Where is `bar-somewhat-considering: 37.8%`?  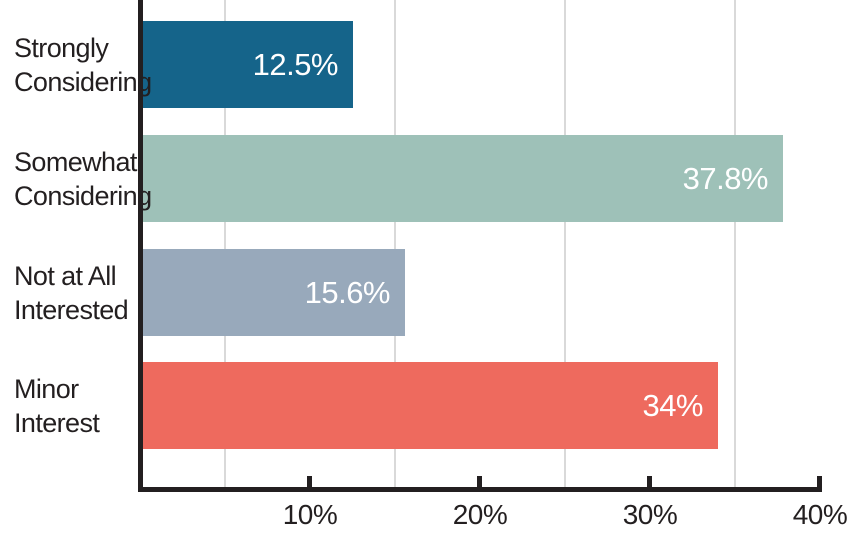
bar-somewhat-considering: 37.8% is located at coordinates (463, 178).